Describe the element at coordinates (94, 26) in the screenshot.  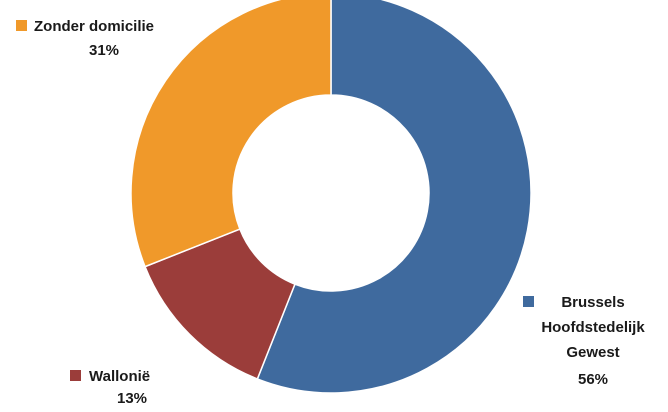
I see `slice-label-zonder-domicilie: Zonder domicilie` at that location.